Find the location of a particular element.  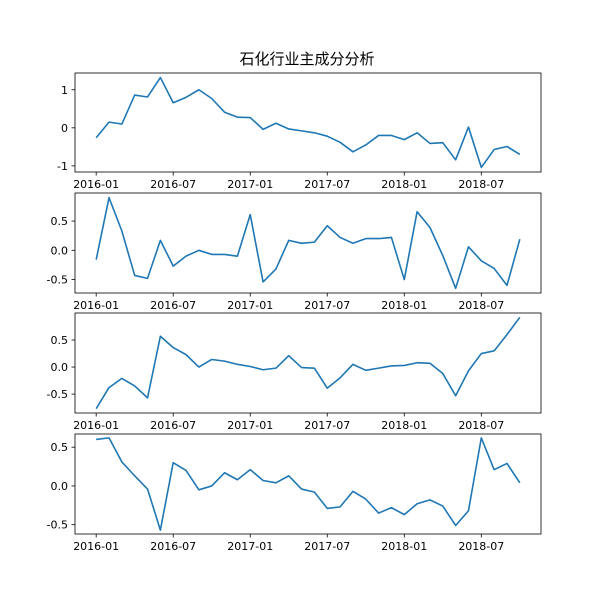

y-tick-label: -1 is located at coordinates (62, 166).